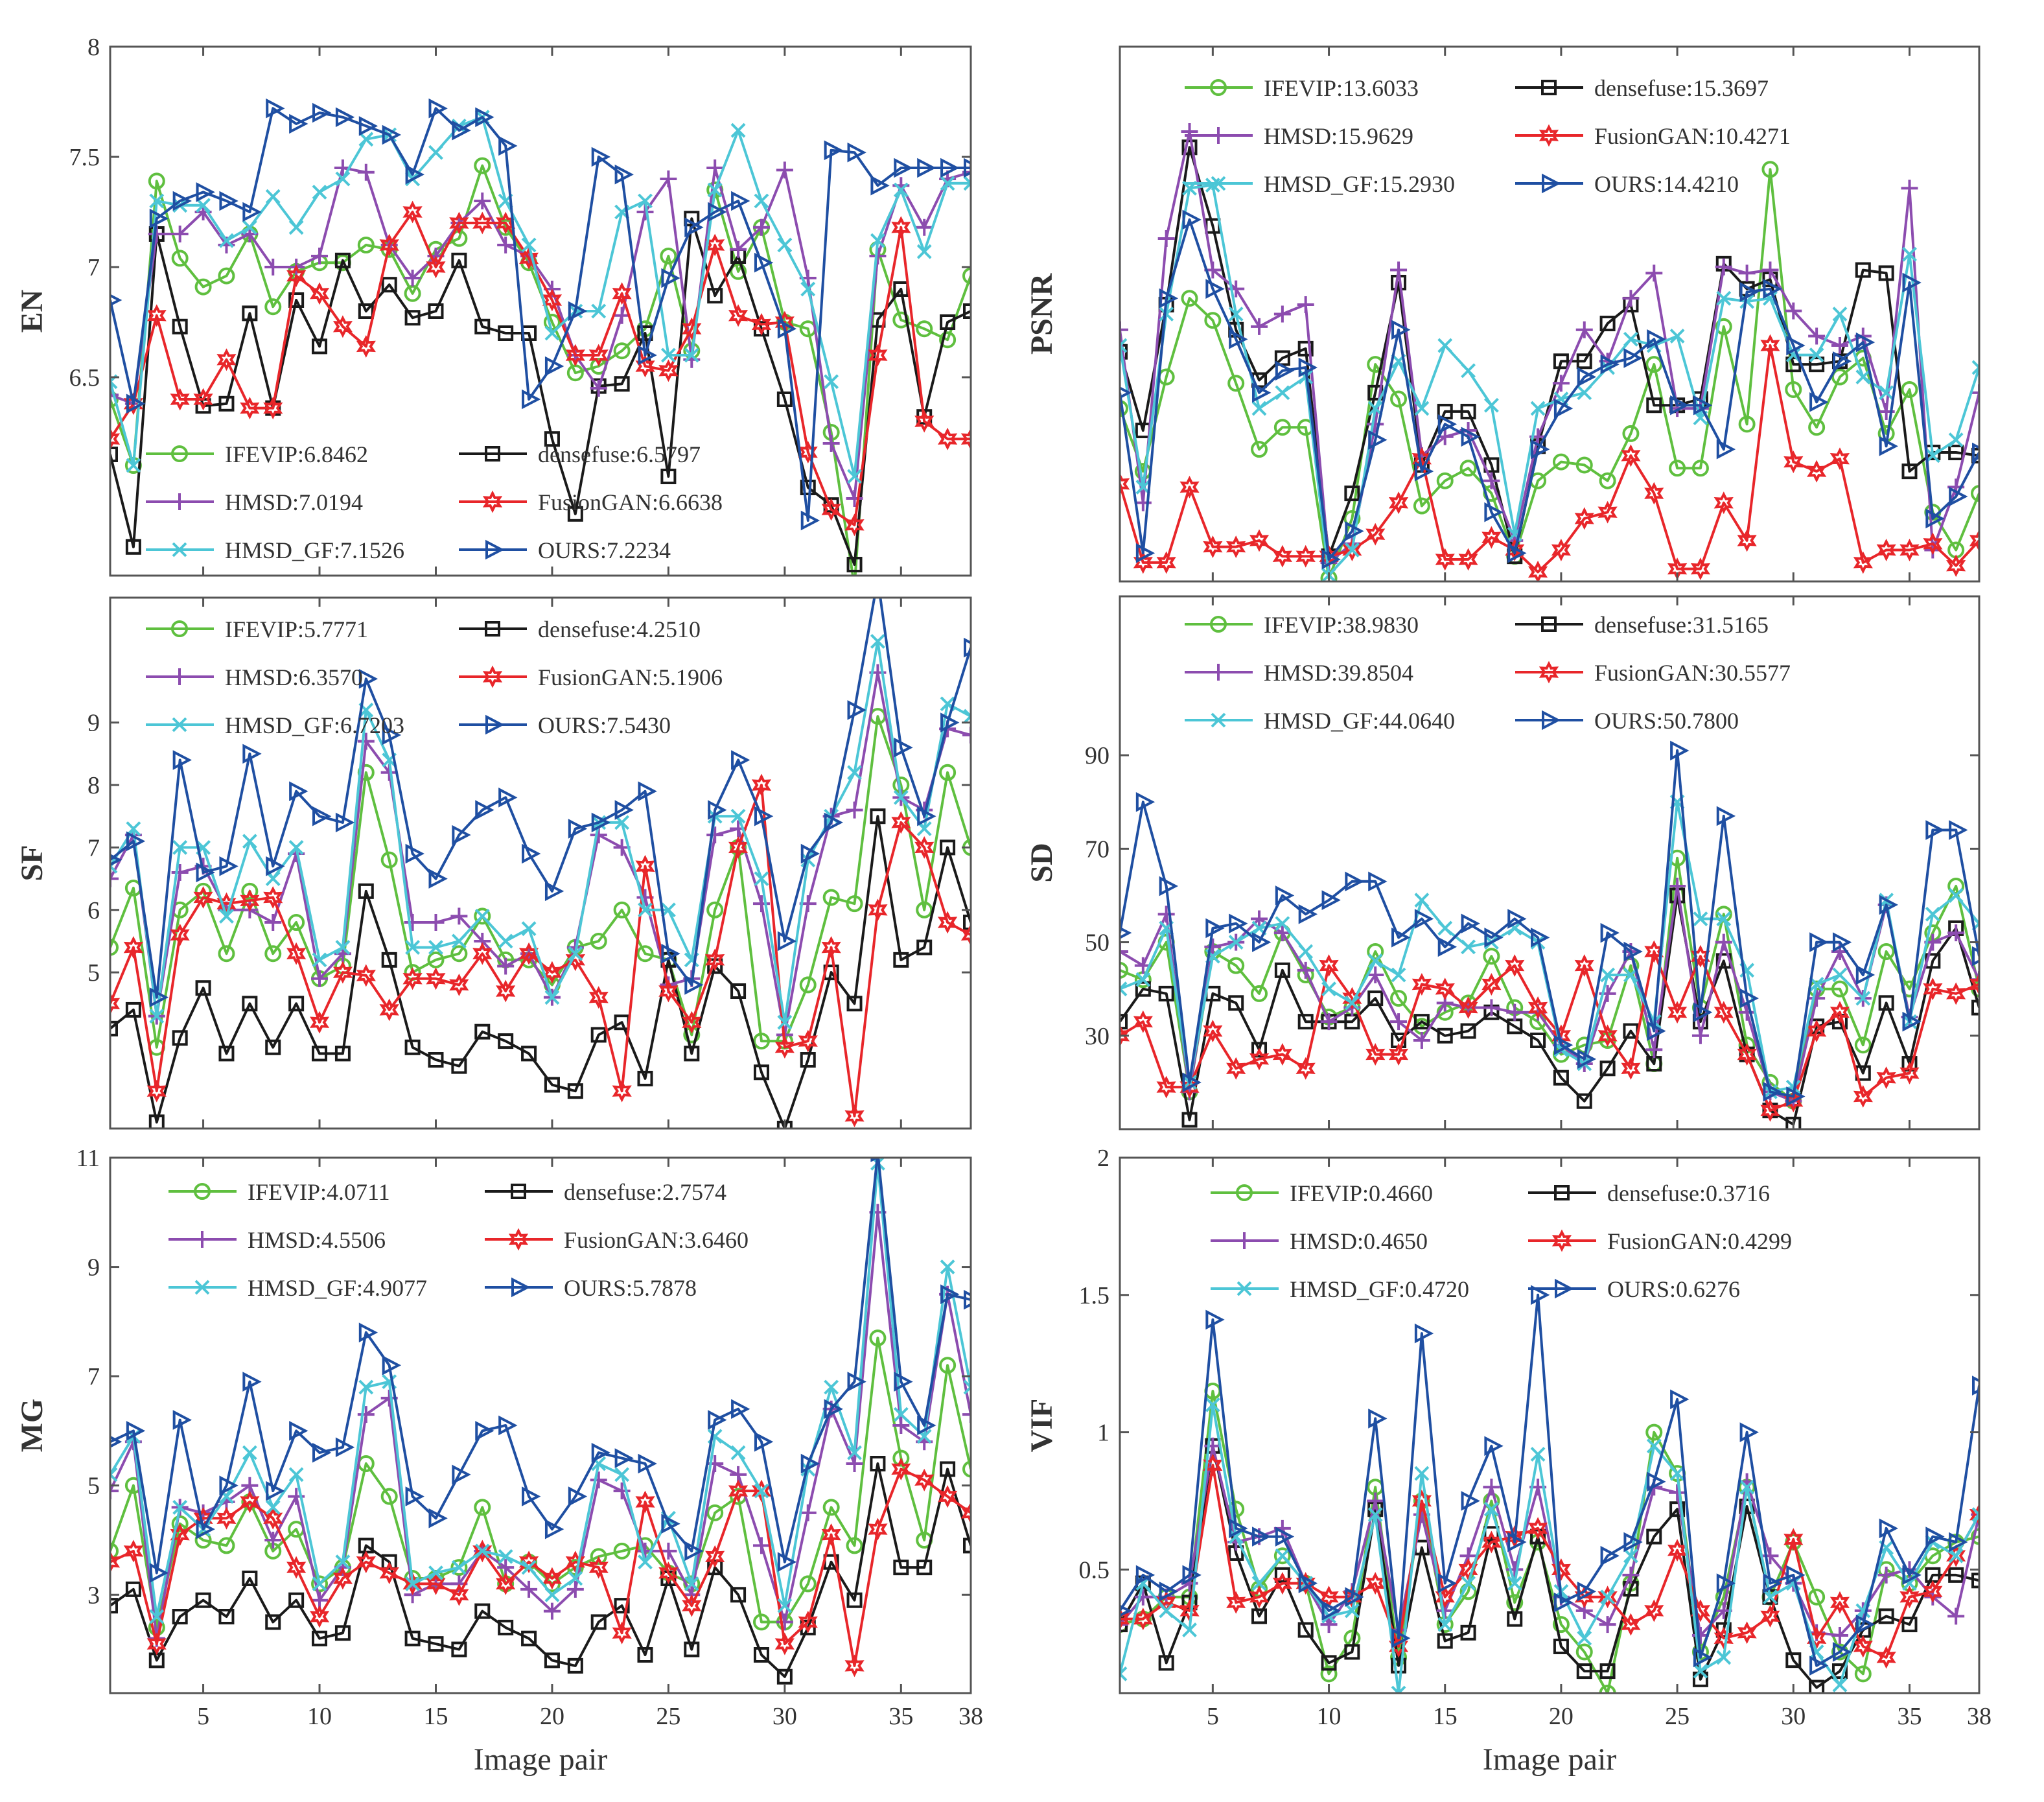 This screenshot has width=2044, height=1802. Describe the element at coordinates (32, 1426) in the screenshot. I see `mg-y-axis-label: MG` at that location.